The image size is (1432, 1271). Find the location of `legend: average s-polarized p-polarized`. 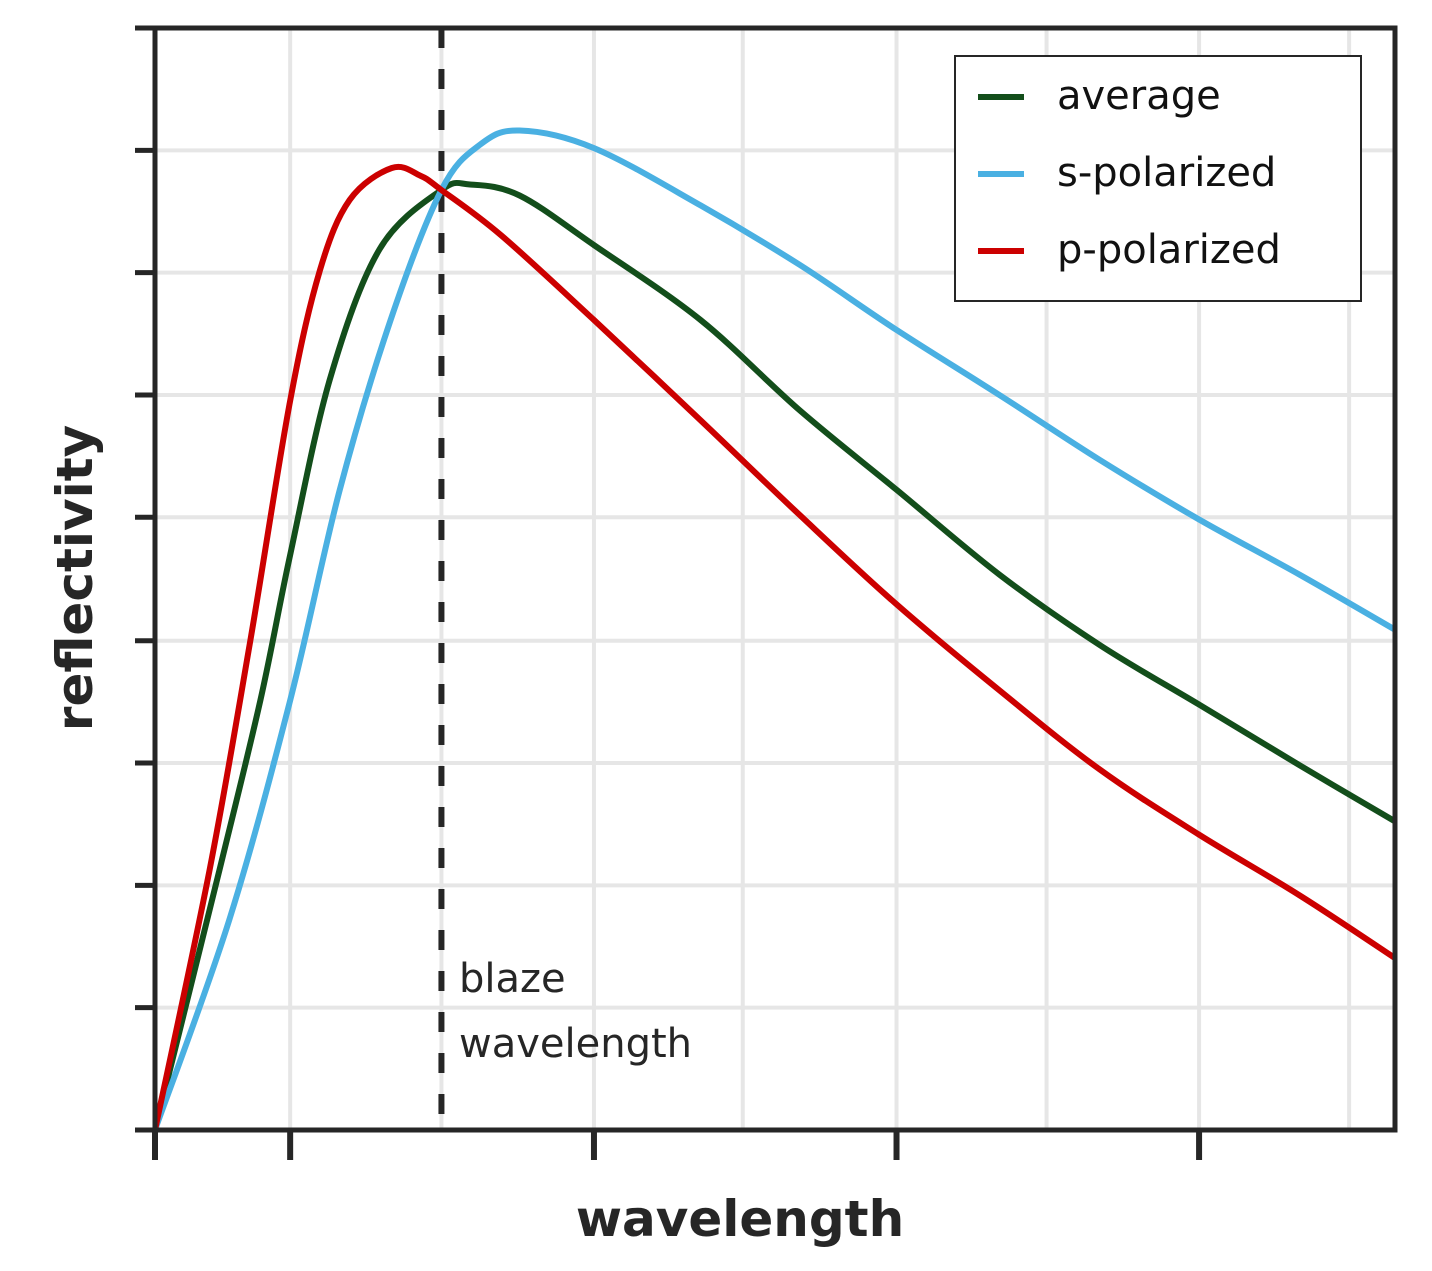

legend: average s-polarized p-polarized is located at coordinates (1158, 178).